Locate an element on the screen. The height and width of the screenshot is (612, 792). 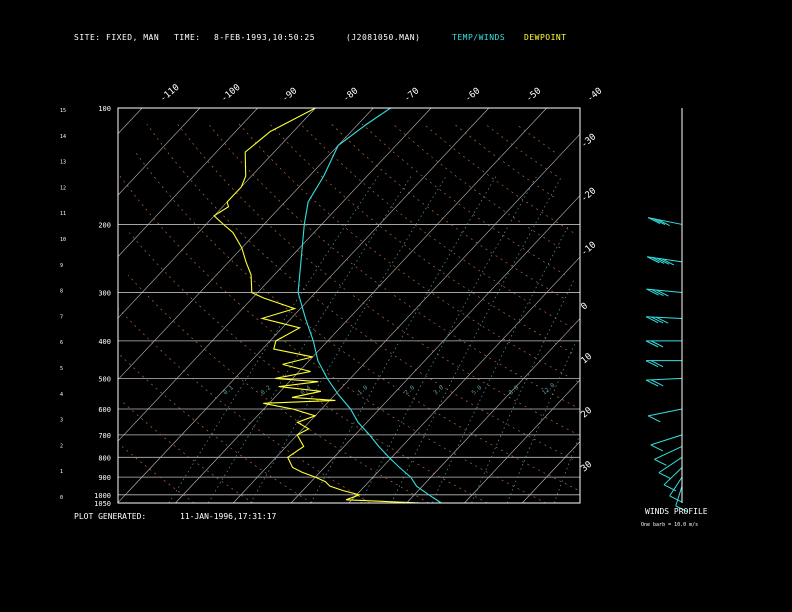
plot-generated-value: 11-JAN-1996,17:31:17 is located at coordinates (228, 516).